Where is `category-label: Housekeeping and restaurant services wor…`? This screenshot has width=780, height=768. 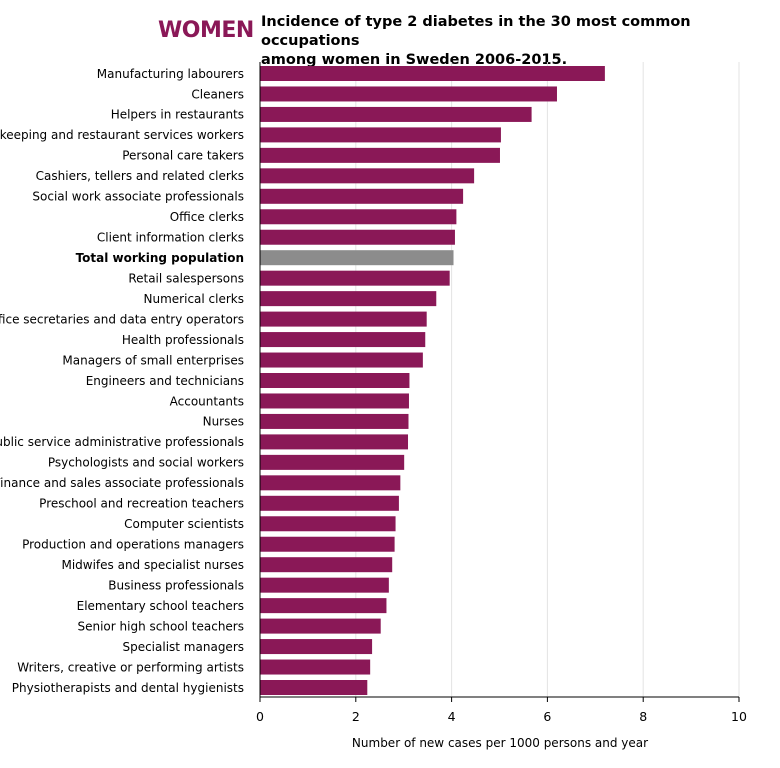
category-label: Housekeeping and restaurant services wor… is located at coordinates (122, 135).